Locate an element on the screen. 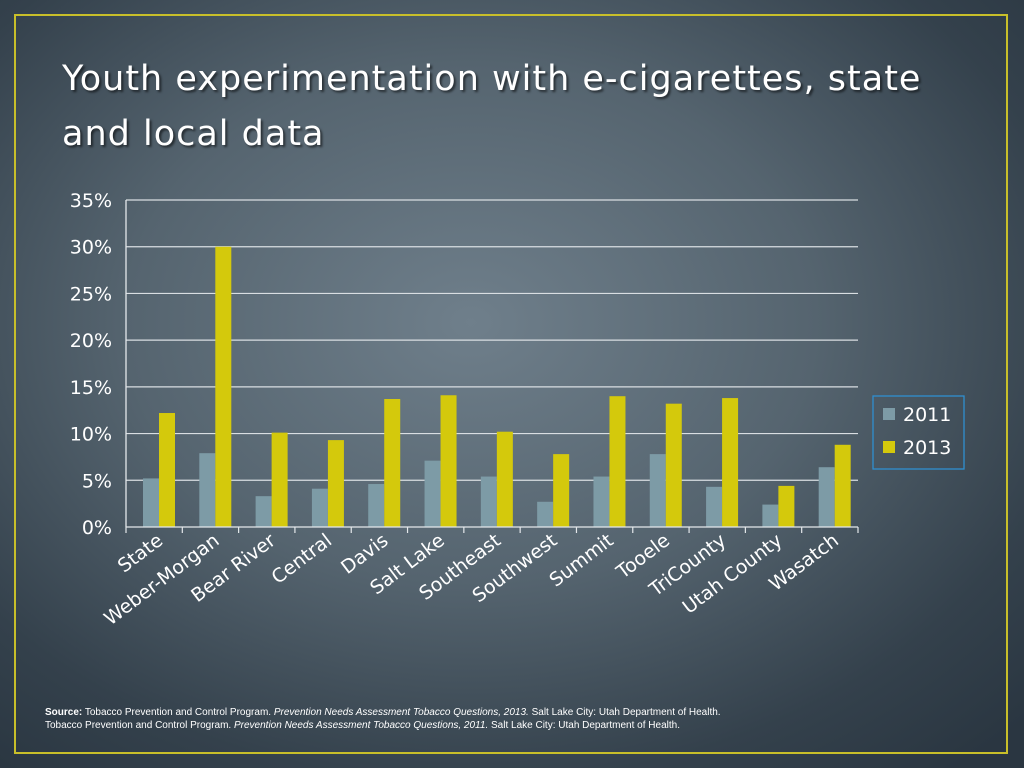 The width and height of the screenshot is (1024, 768). legend-label-2013: 2013 is located at coordinates (927, 448).